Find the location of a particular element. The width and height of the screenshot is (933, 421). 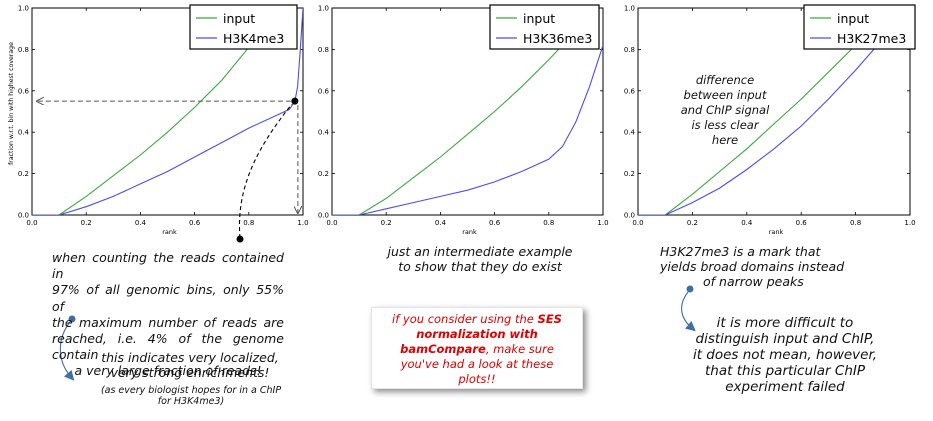

panel3-inside-line-4: is less clear is located at coordinates (725, 125).